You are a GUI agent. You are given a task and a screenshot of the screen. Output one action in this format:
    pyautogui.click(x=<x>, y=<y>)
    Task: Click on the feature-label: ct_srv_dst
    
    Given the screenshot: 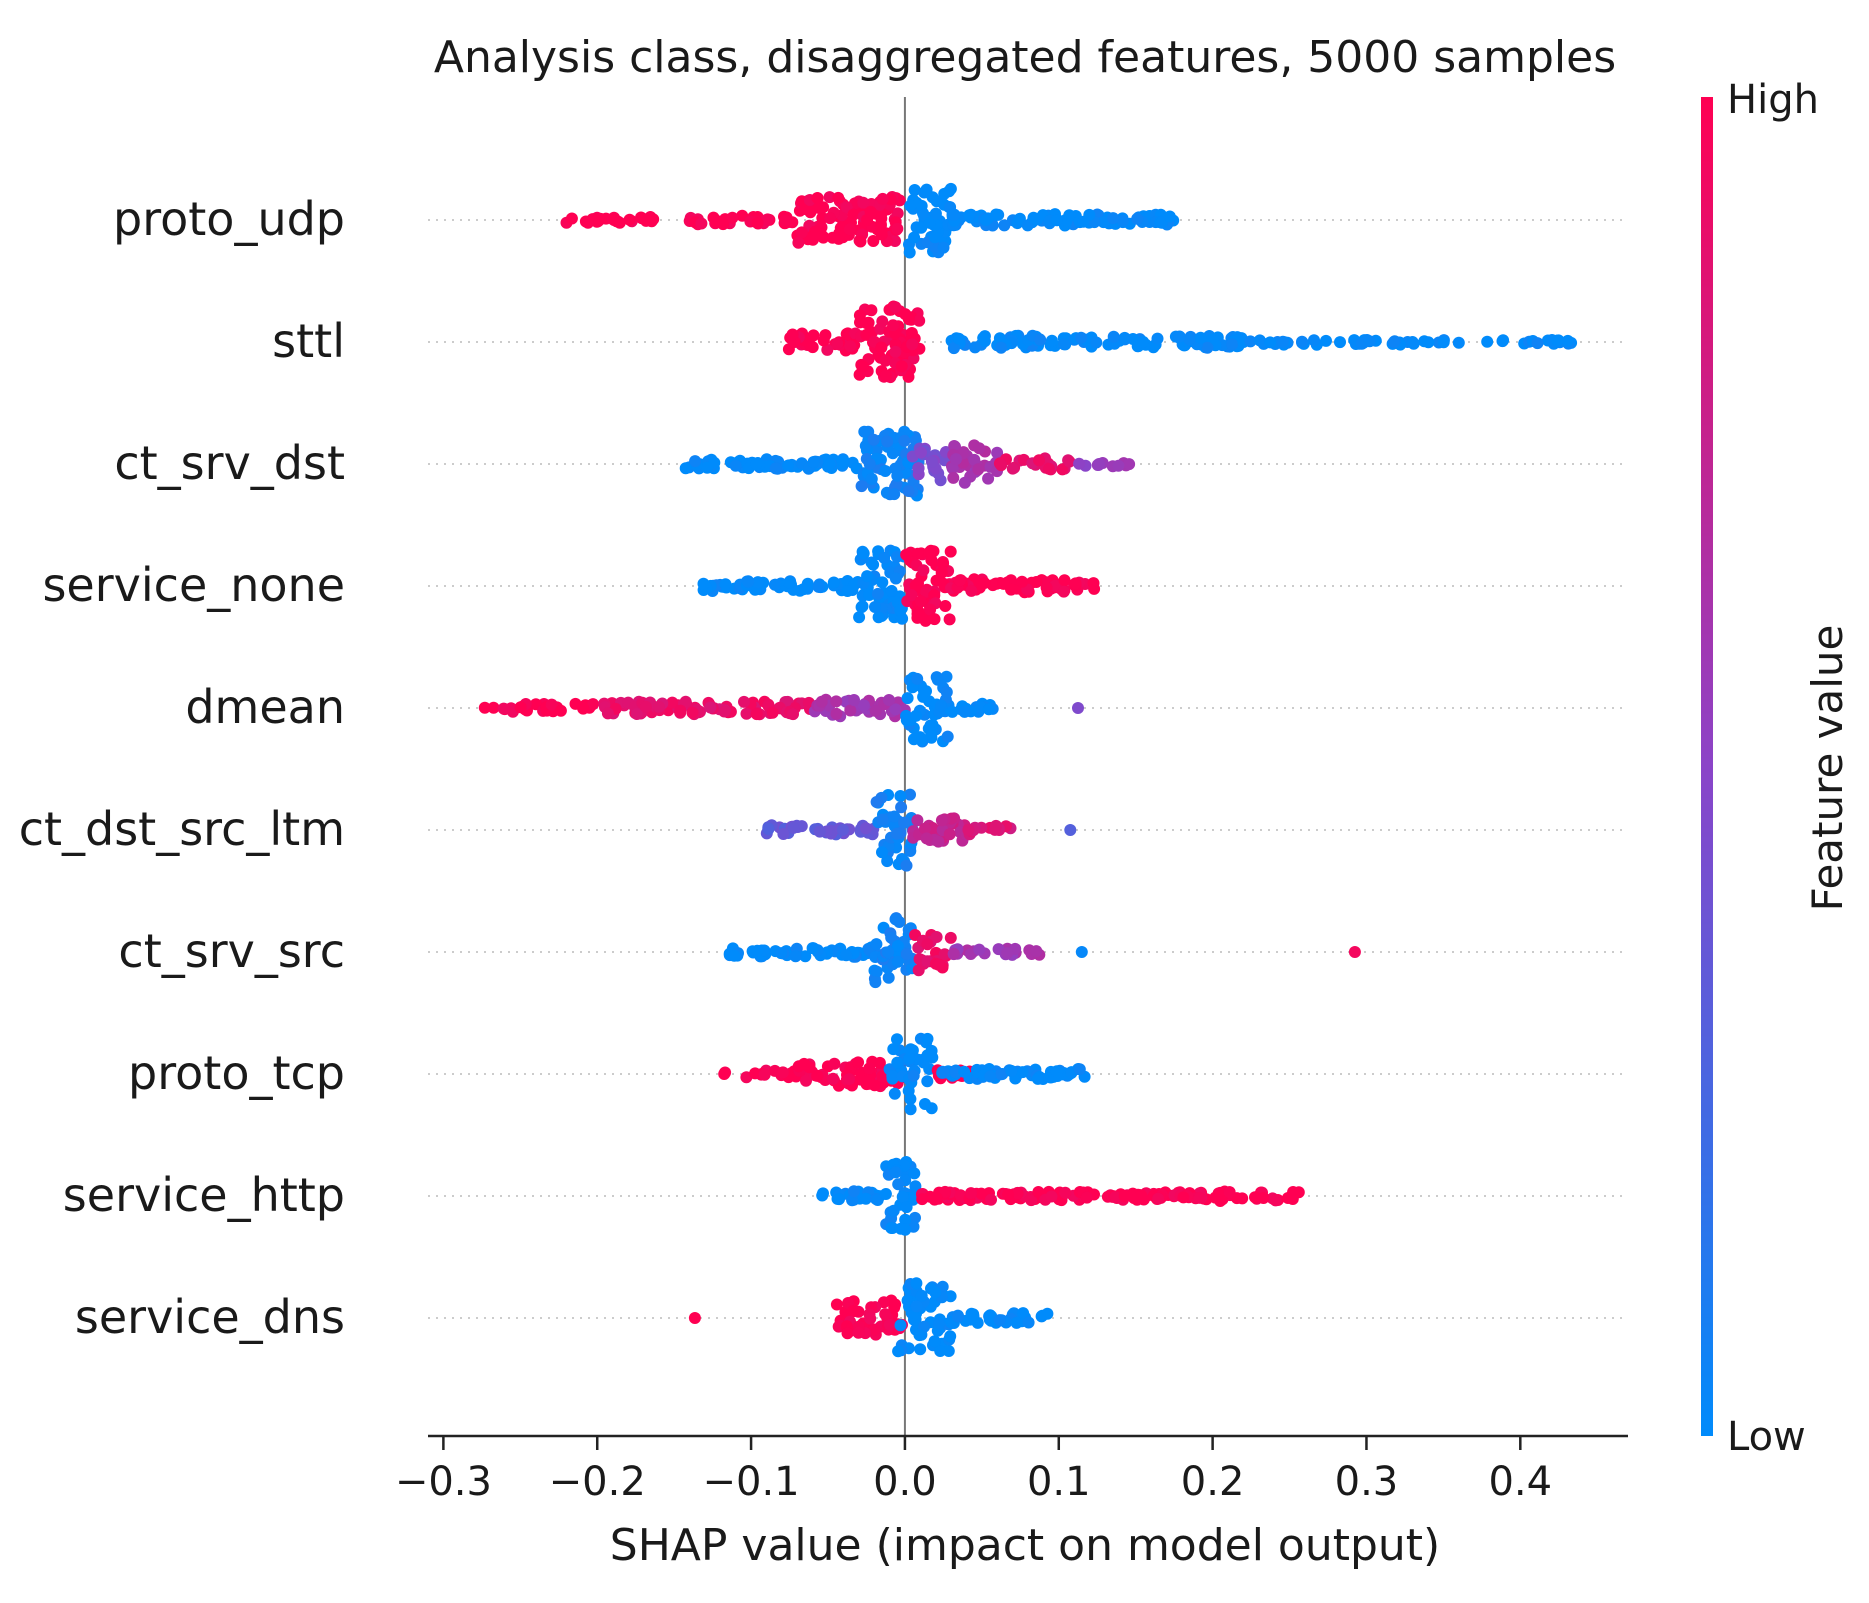 What is the action you would take?
    pyautogui.click(x=229, y=463)
    